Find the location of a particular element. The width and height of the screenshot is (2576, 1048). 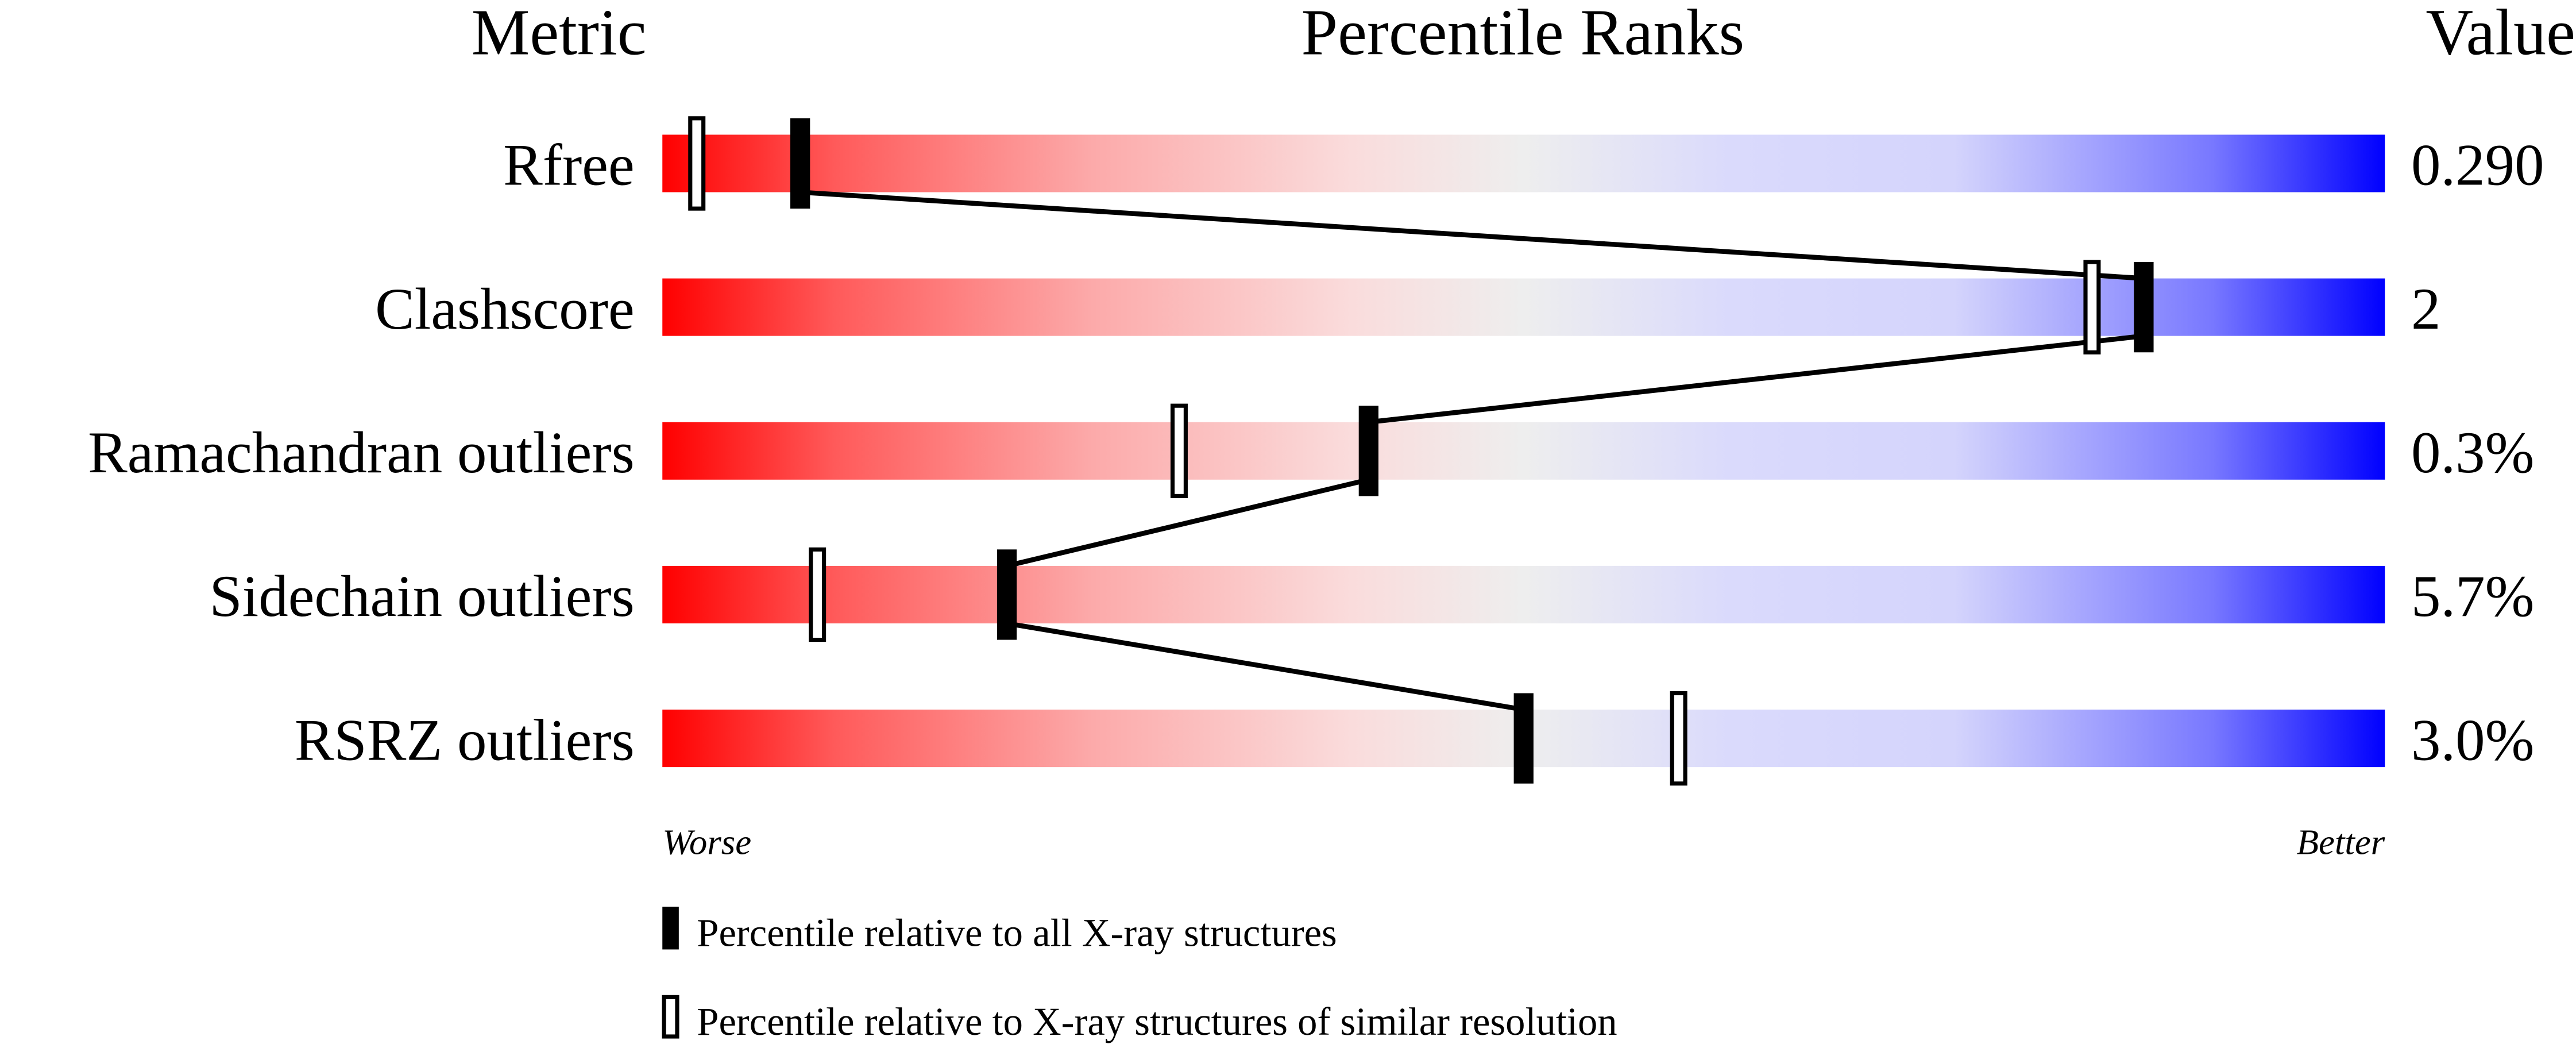

axis-label-better: Better is located at coordinates (2341, 842).